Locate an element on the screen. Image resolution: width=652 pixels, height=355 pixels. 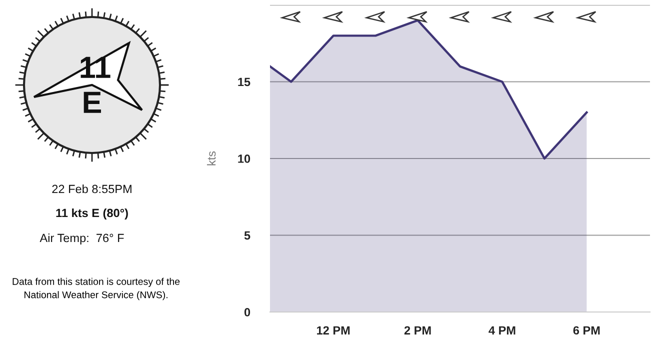
text: Data from this station is courtesy of the National Weather Service (NWS). is located at coordinates (96, 289).